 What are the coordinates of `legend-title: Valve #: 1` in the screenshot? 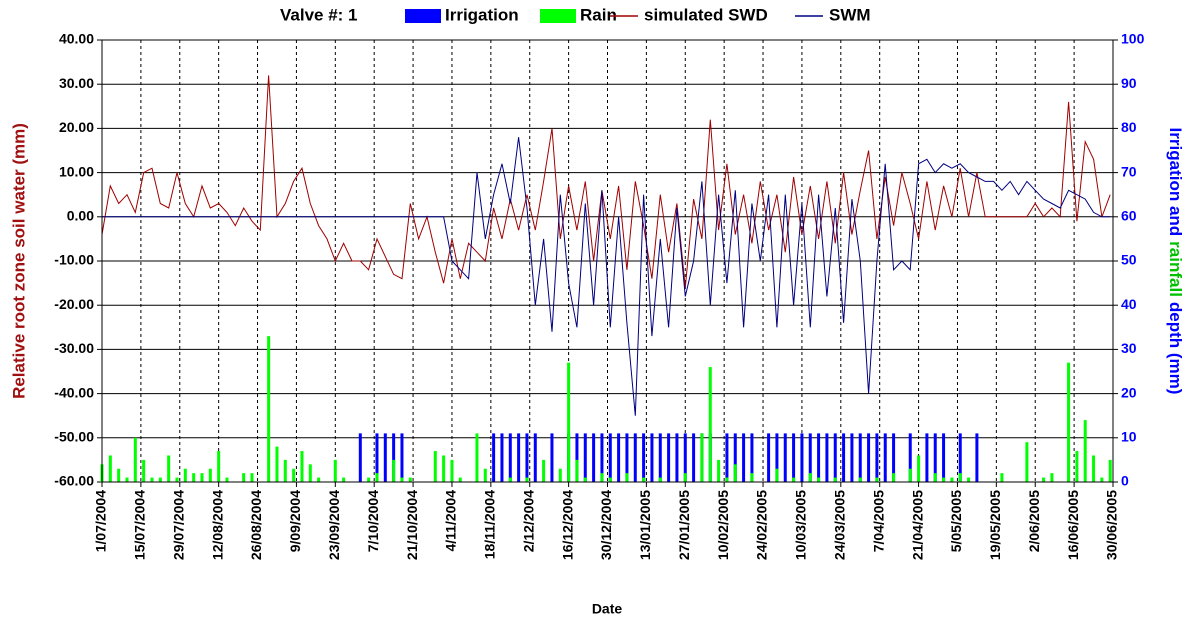 It's located at (319, 14).